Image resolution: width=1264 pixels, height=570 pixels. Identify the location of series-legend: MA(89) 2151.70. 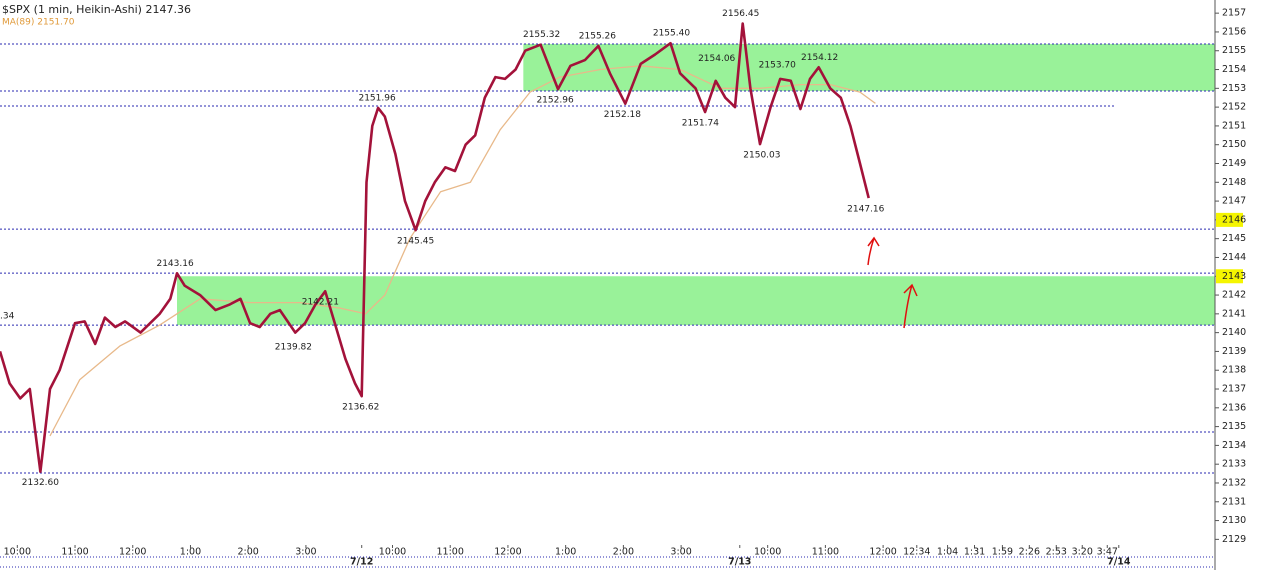
(38, 23).